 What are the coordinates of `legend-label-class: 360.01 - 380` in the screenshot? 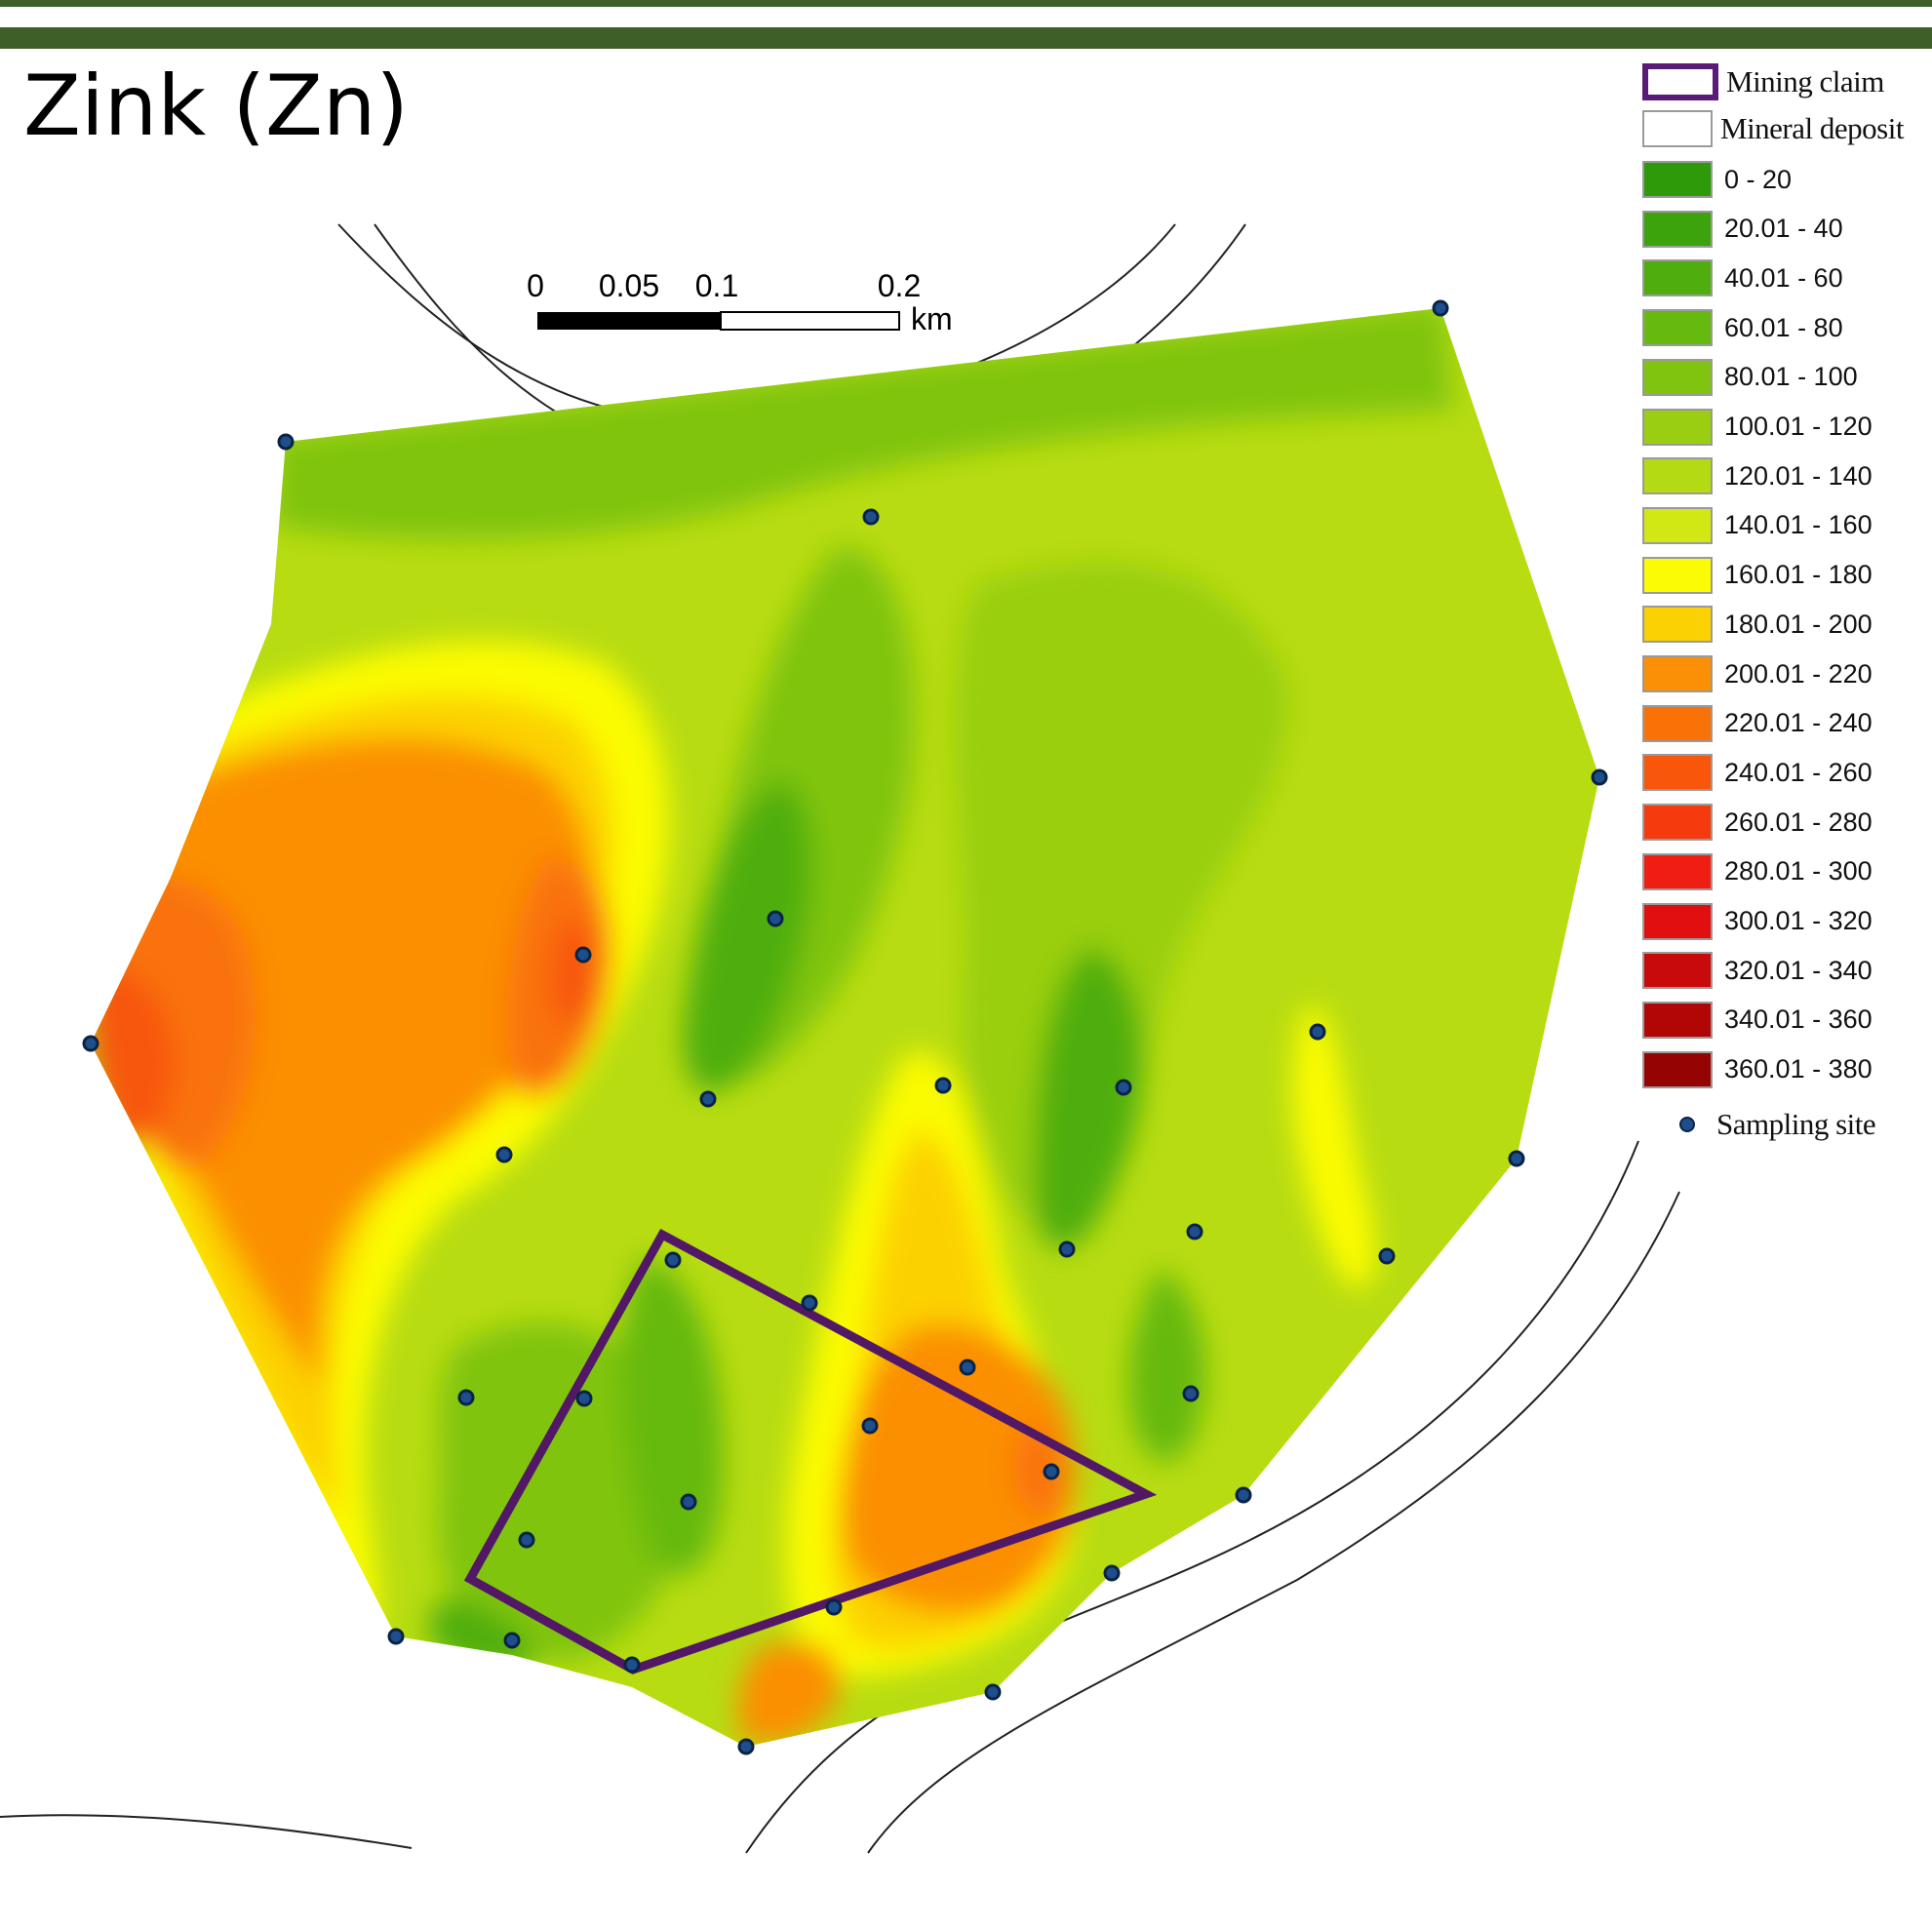 It's located at (1798, 1069).